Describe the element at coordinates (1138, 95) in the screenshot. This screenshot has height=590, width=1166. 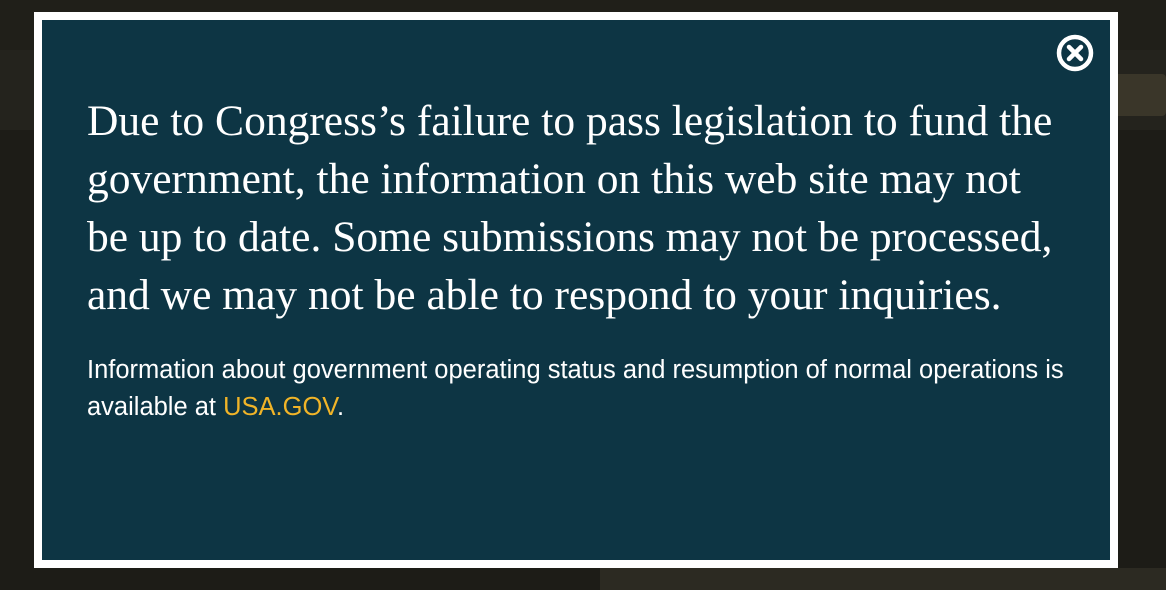
I see `background-search` at that location.